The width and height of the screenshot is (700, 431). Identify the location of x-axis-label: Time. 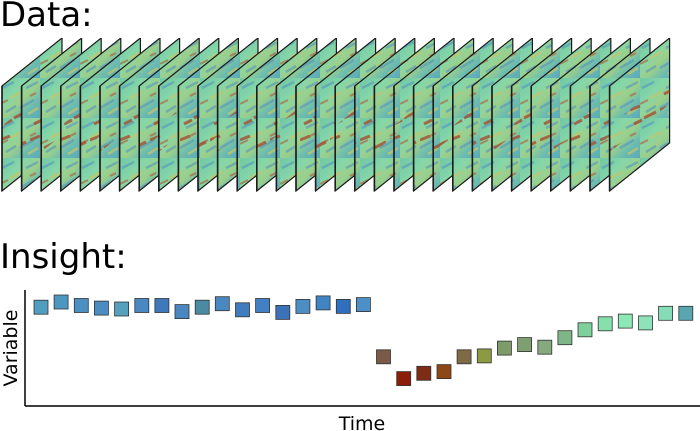
(362, 422).